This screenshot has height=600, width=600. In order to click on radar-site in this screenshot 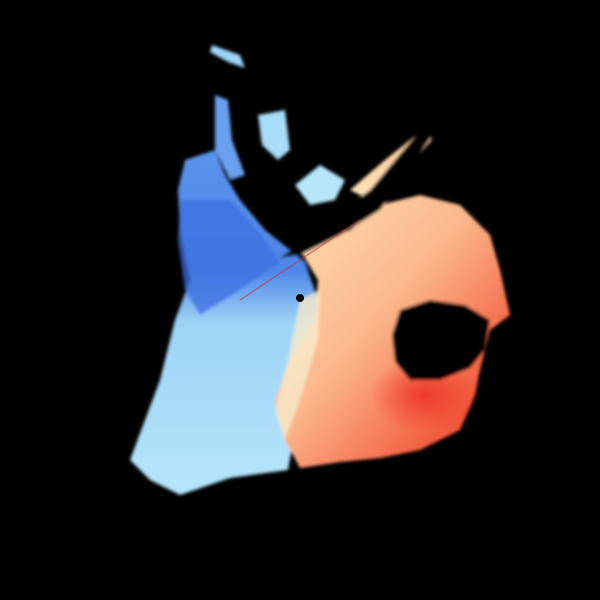, I will do `click(300, 298)`.